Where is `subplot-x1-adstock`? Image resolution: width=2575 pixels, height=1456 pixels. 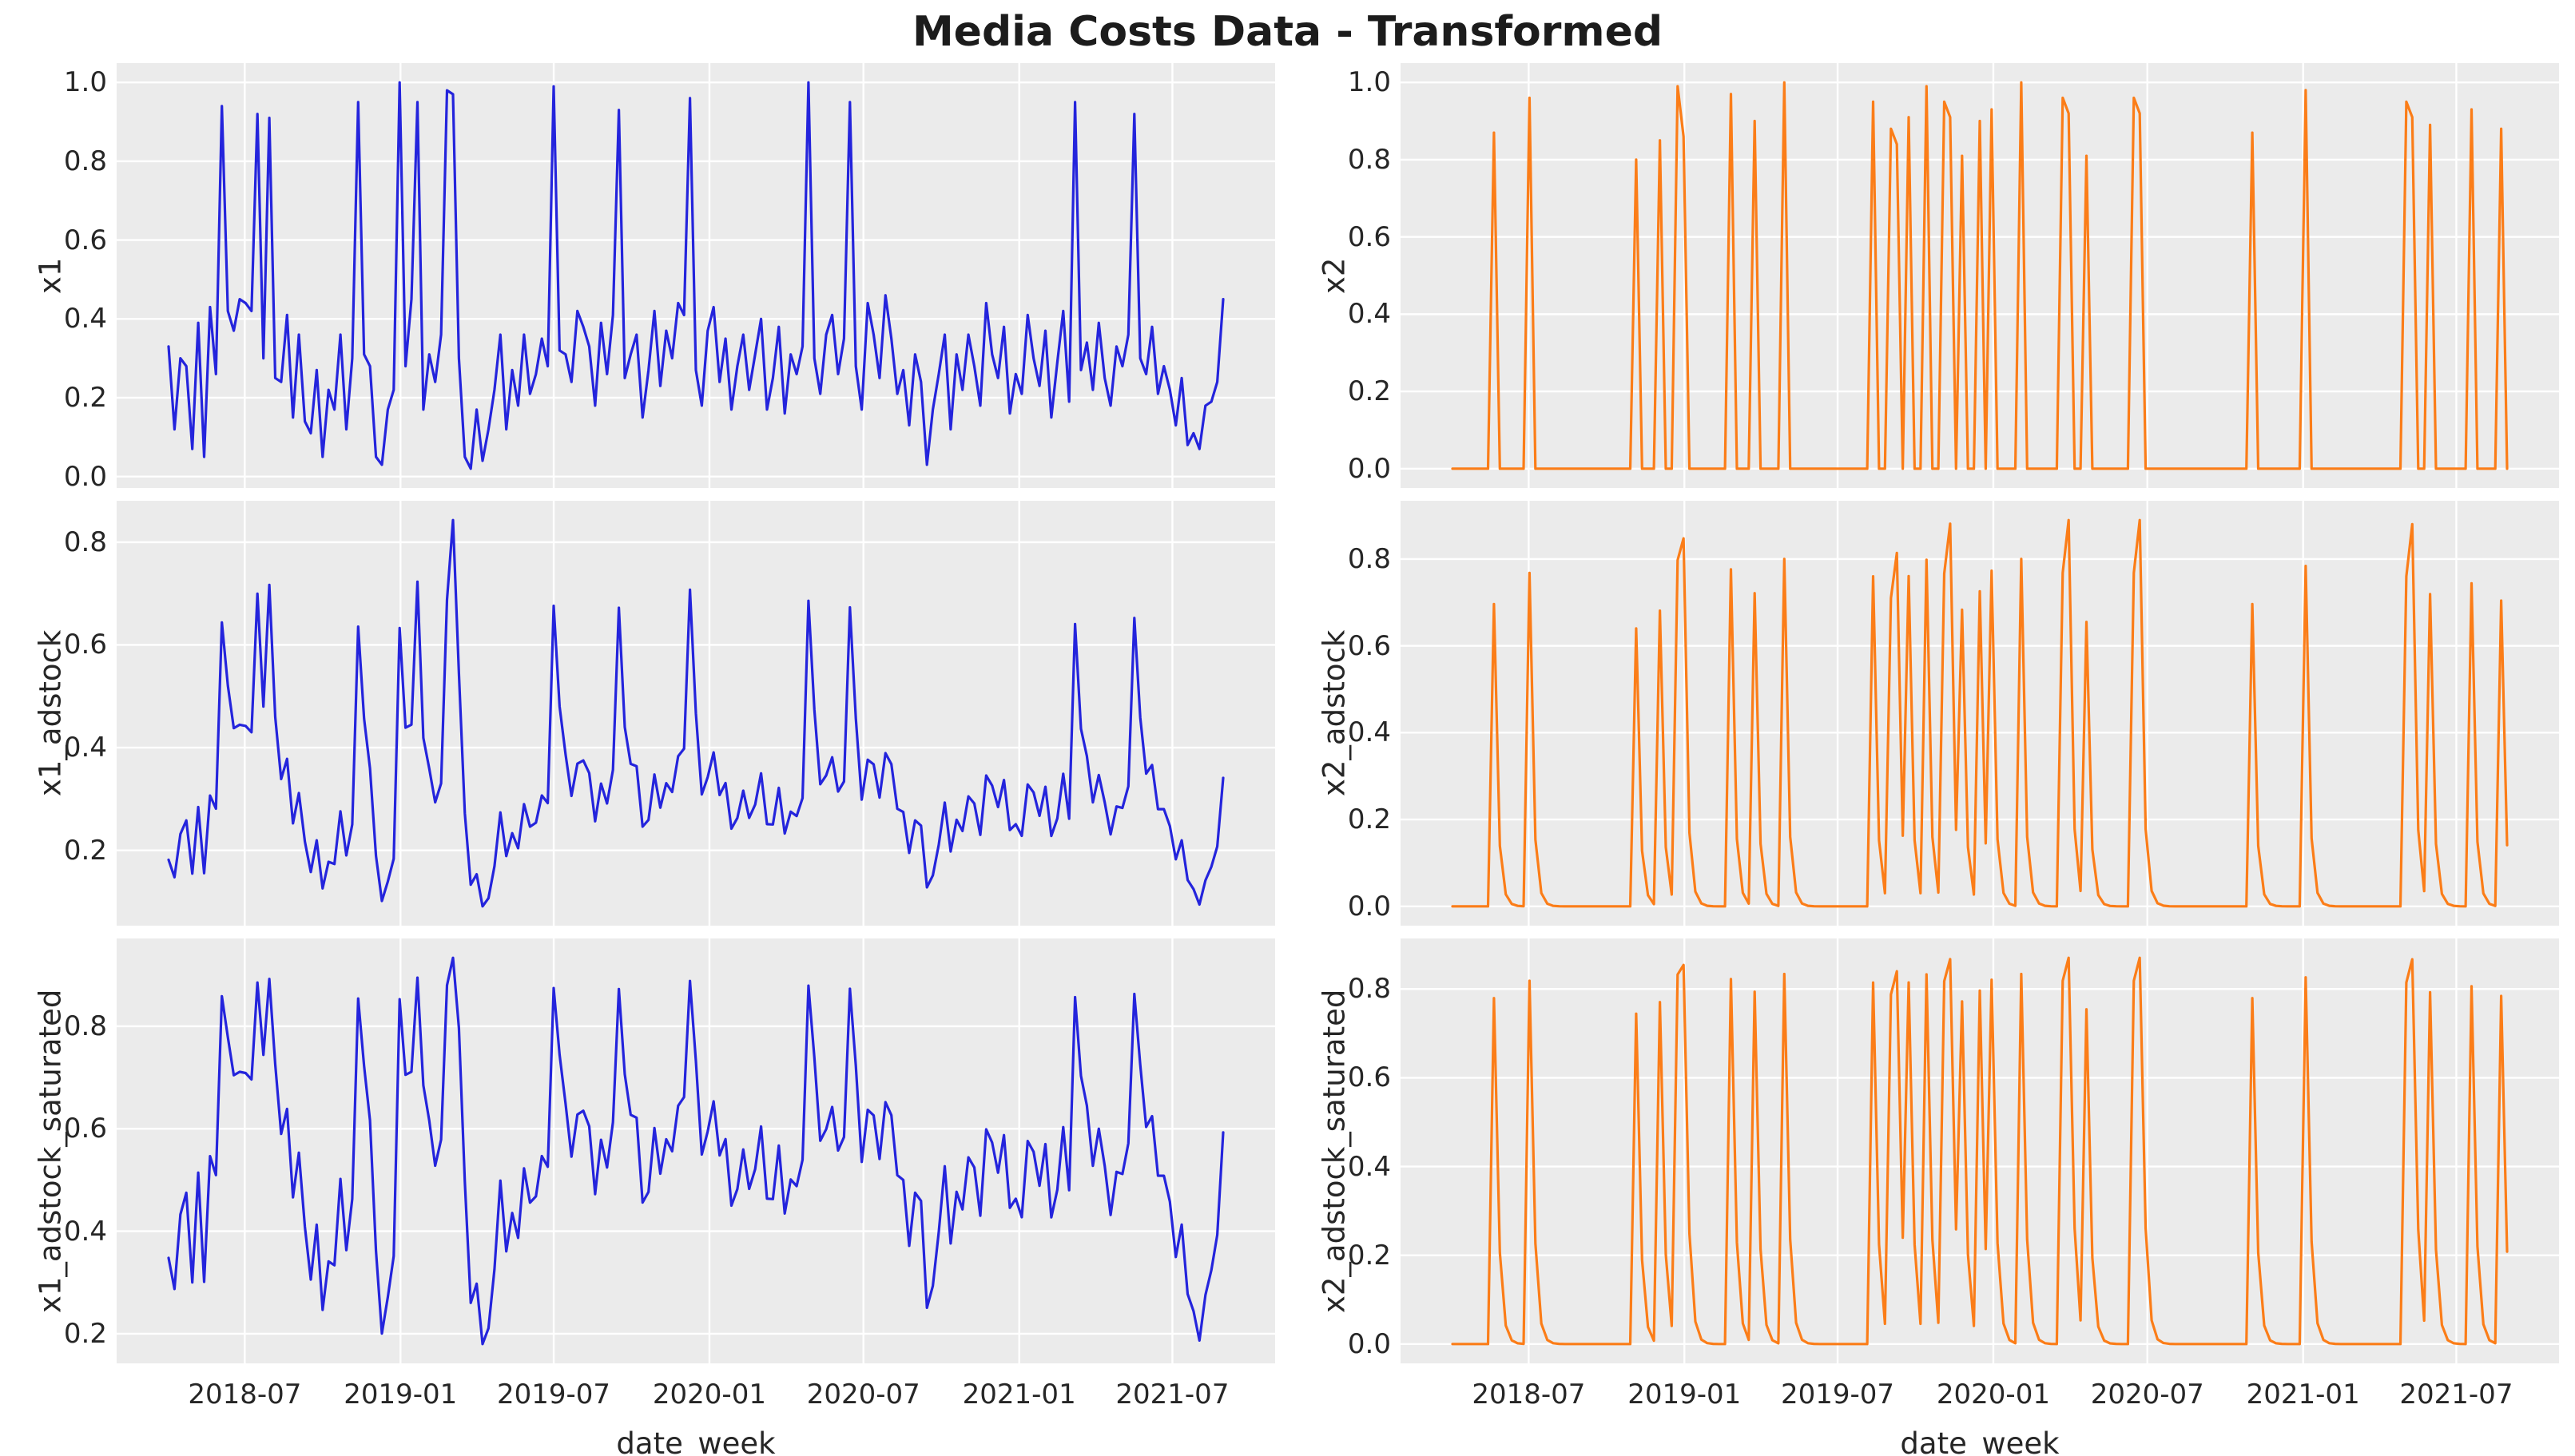
subplot-x1-adstock is located at coordinates (696, 713).